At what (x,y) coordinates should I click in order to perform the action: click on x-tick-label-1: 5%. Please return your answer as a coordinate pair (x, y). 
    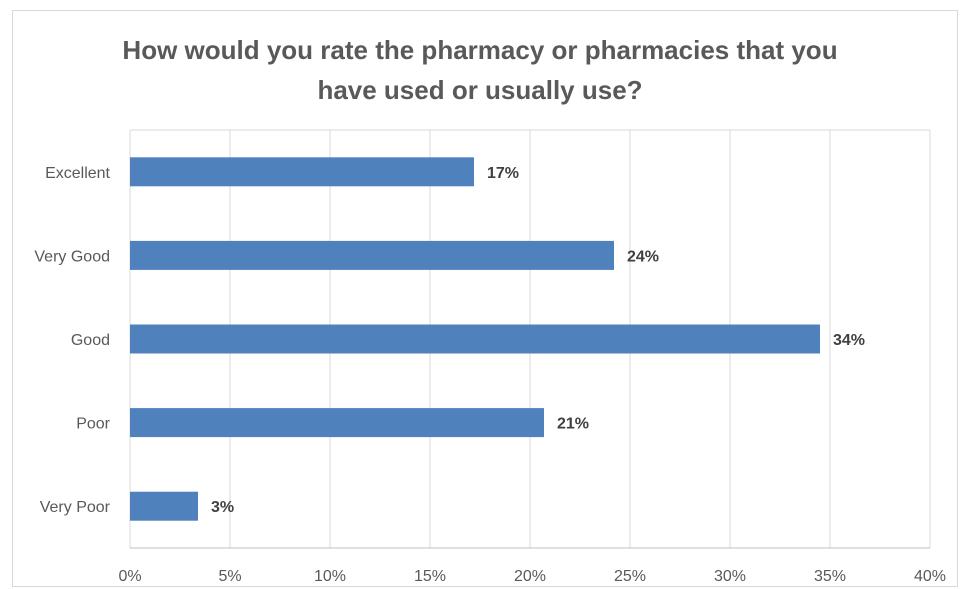
    Looking at the image, I should click on (229, 576).